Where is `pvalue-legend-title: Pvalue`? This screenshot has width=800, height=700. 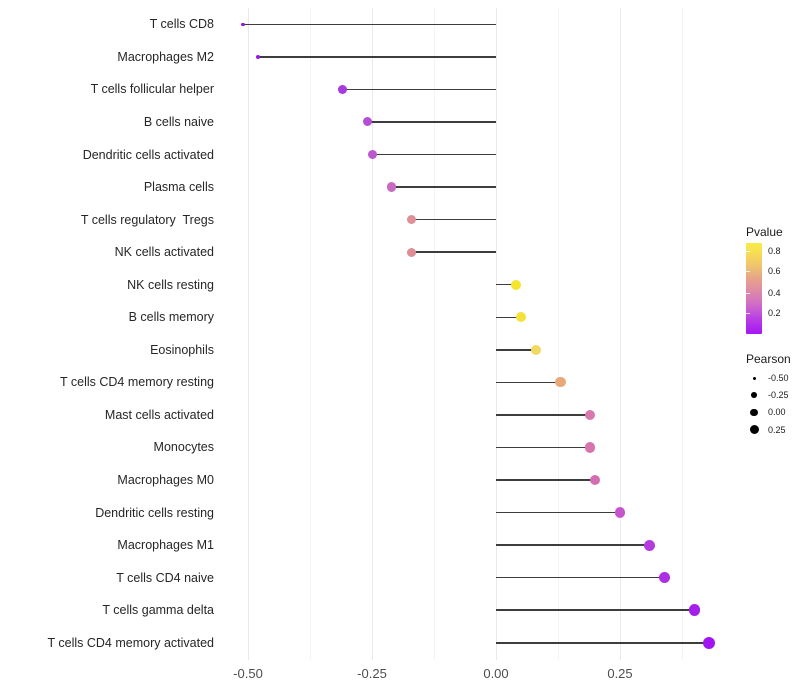 pvalue-legend-title: Pvalue is located at coordinates (764, 232).